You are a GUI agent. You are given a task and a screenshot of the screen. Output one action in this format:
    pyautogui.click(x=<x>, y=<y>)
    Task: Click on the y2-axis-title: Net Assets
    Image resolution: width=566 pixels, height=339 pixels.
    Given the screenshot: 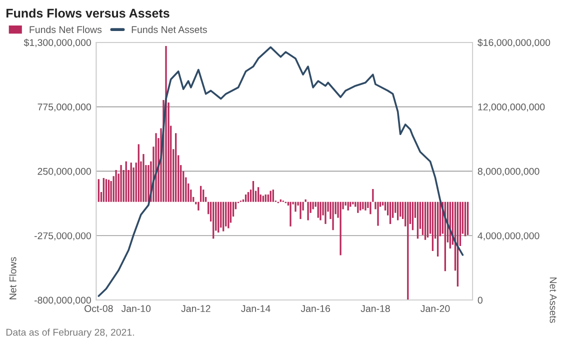 What is the action you would take?
    pyautogui.click(x=553, y=300)
    